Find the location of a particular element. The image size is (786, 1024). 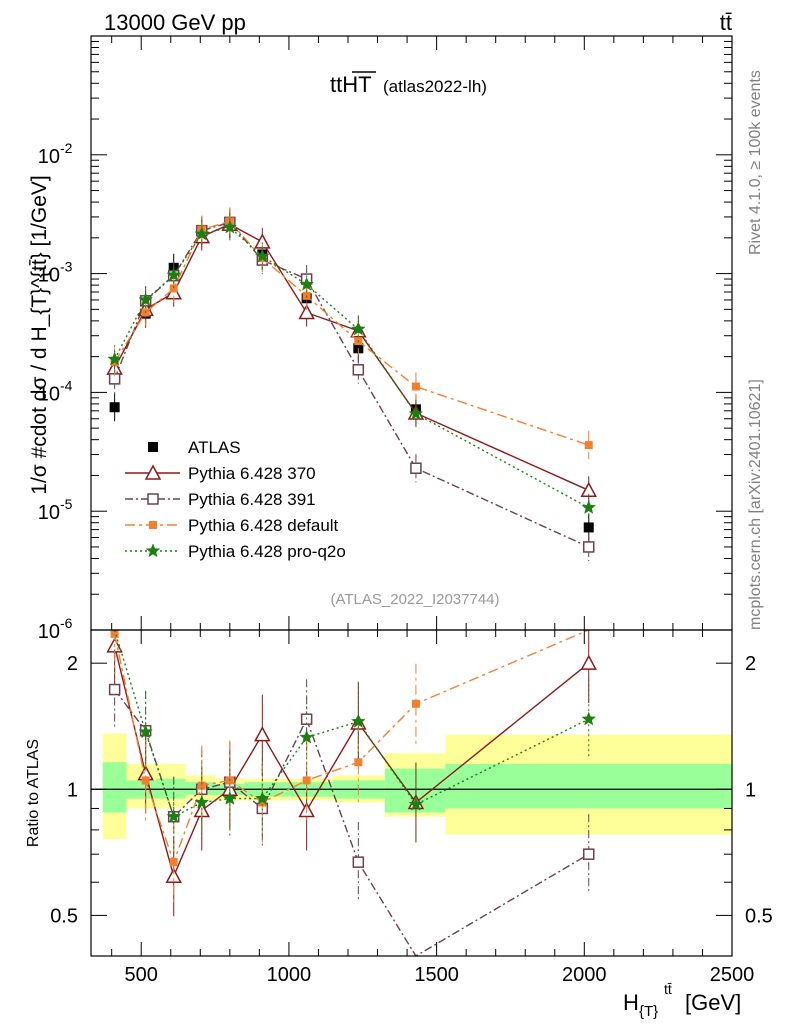

y-tick-label: 10 -3 is located at coordinates (55, 273).